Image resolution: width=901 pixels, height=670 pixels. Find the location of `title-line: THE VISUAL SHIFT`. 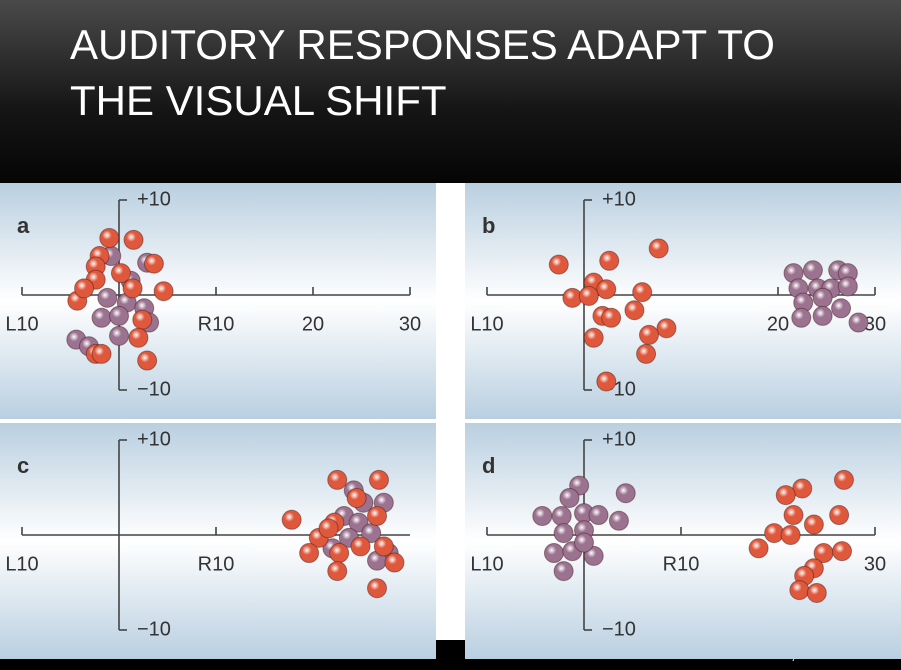

title-line: THE VISUAL SHIFT is located at coordinates (258, 100).